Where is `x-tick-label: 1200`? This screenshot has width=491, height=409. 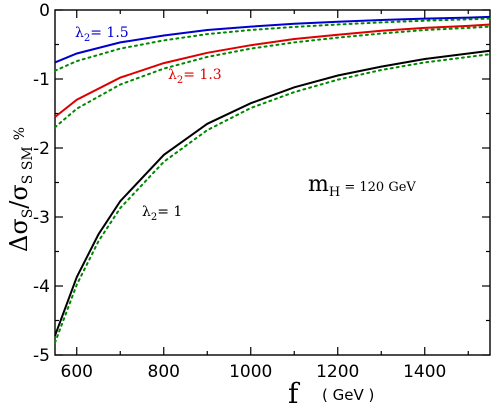 x-tick-label: 1200 is located at coordinates (337, 372).